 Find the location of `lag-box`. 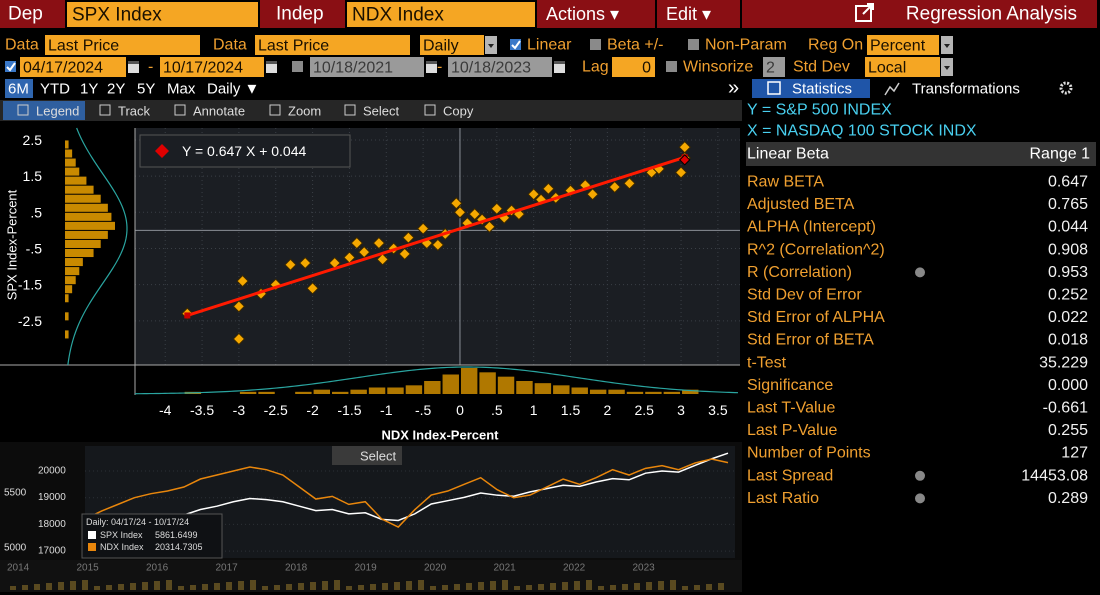

lag-box is located at coordinates (633, 67).